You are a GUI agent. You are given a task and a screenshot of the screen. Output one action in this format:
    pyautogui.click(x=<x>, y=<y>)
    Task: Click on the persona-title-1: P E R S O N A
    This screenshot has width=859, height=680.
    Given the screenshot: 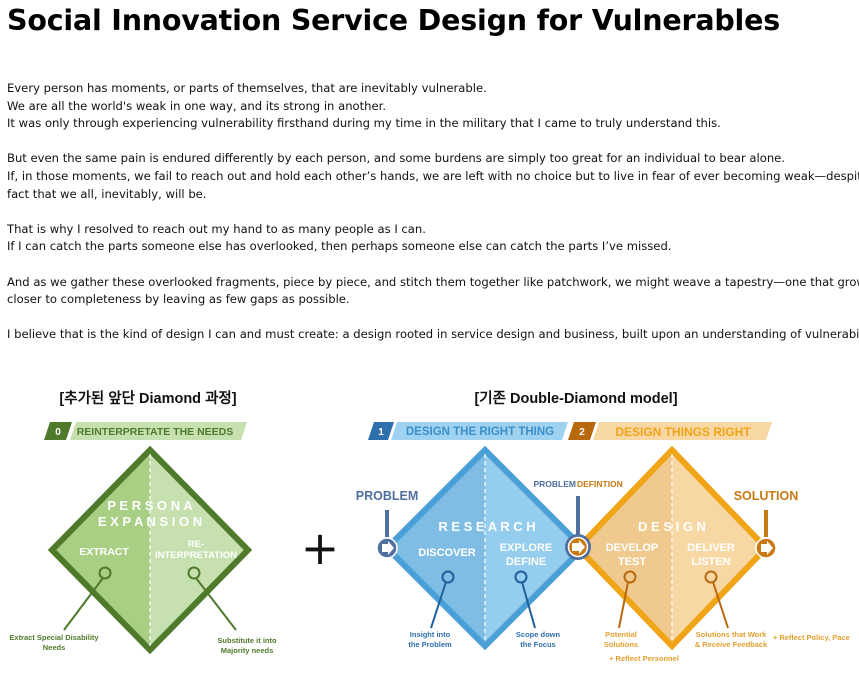 What is the action you would take?
    pyautogui.click(x=150, y=505)
    